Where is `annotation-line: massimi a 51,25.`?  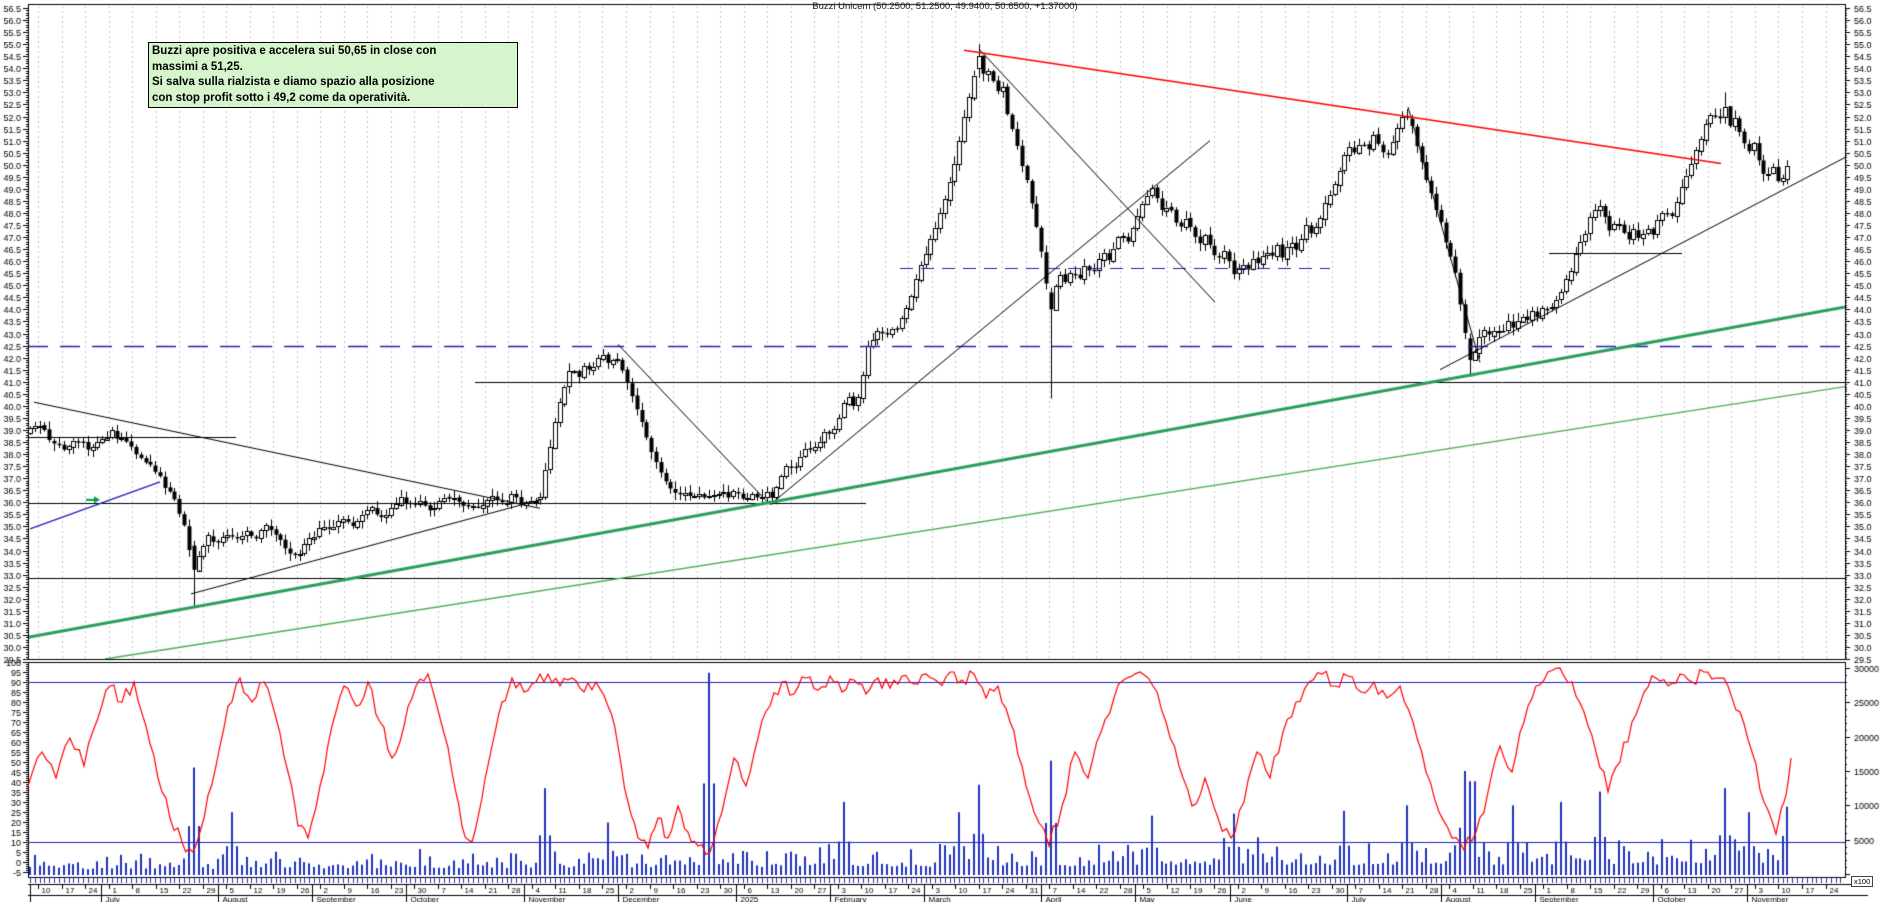 annotation-line: massimi a 51,25. is located at coordinates (197, 66).